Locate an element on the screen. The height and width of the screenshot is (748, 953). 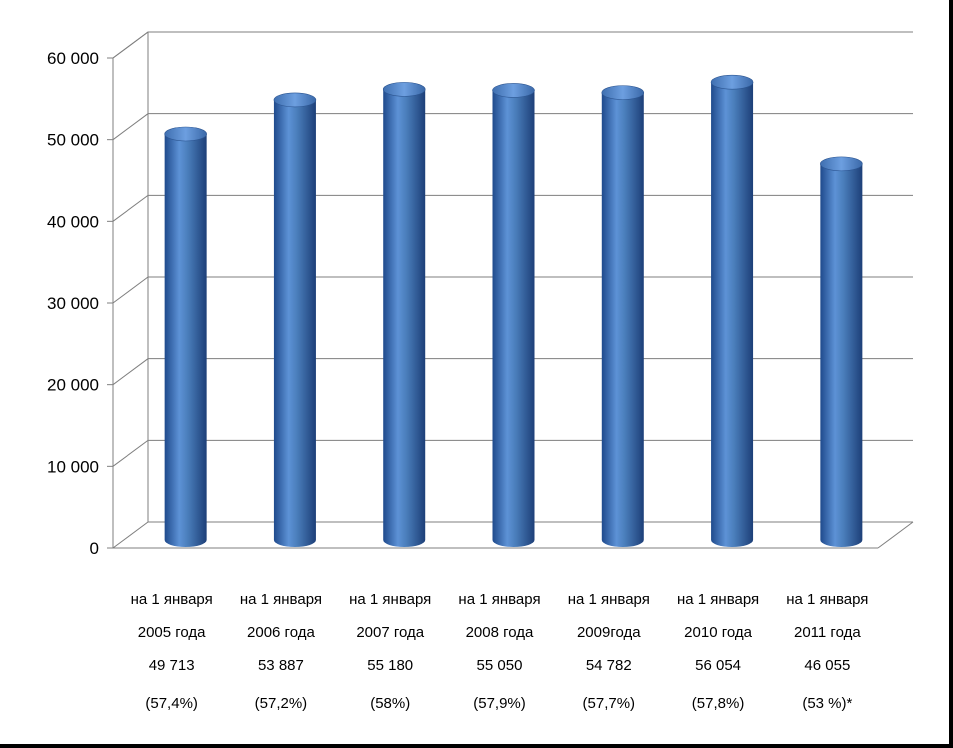
x-category-label-line4: (58%) is located at coordinates (390, 703).